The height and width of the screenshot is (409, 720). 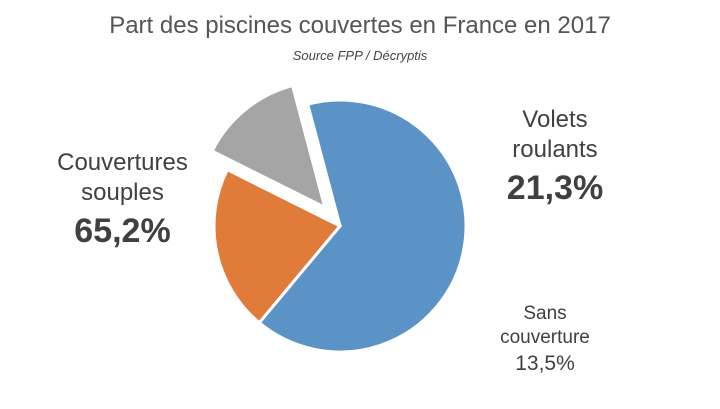 I want to click on slice-label-sans-couverture: Sans couverture 13,5%, so click(x=545, y=339).